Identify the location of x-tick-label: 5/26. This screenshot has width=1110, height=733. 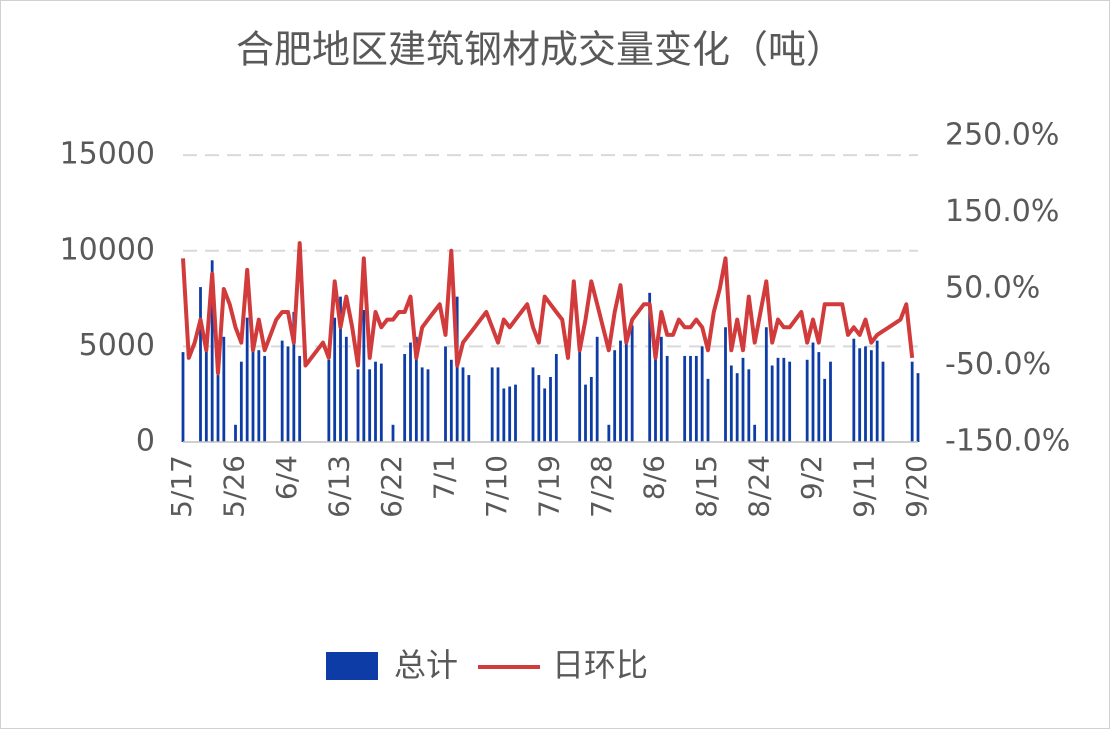
(234, 486).